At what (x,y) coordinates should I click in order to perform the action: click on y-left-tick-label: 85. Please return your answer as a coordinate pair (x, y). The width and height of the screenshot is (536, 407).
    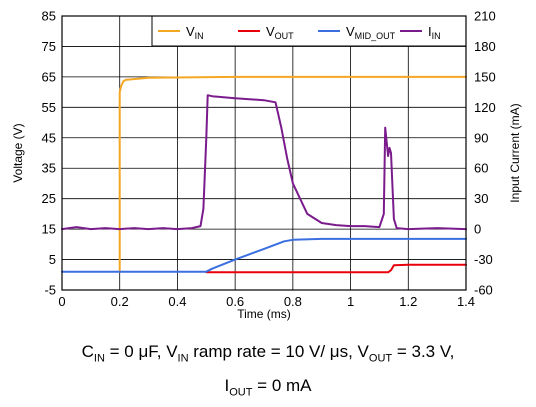
    Looking at the image, I should click on (49, 16).